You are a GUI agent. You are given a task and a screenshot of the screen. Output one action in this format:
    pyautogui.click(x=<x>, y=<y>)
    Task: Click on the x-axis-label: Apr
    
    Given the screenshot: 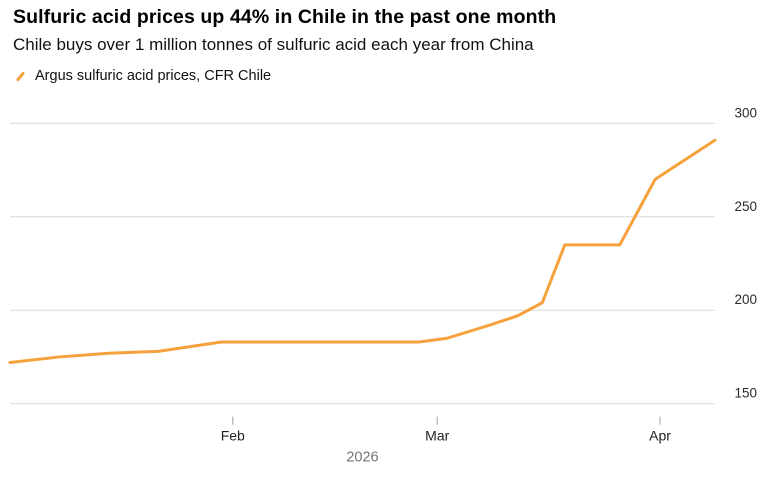 What is the action you would take?
    pyautogui.click(x=660, y=436)
    